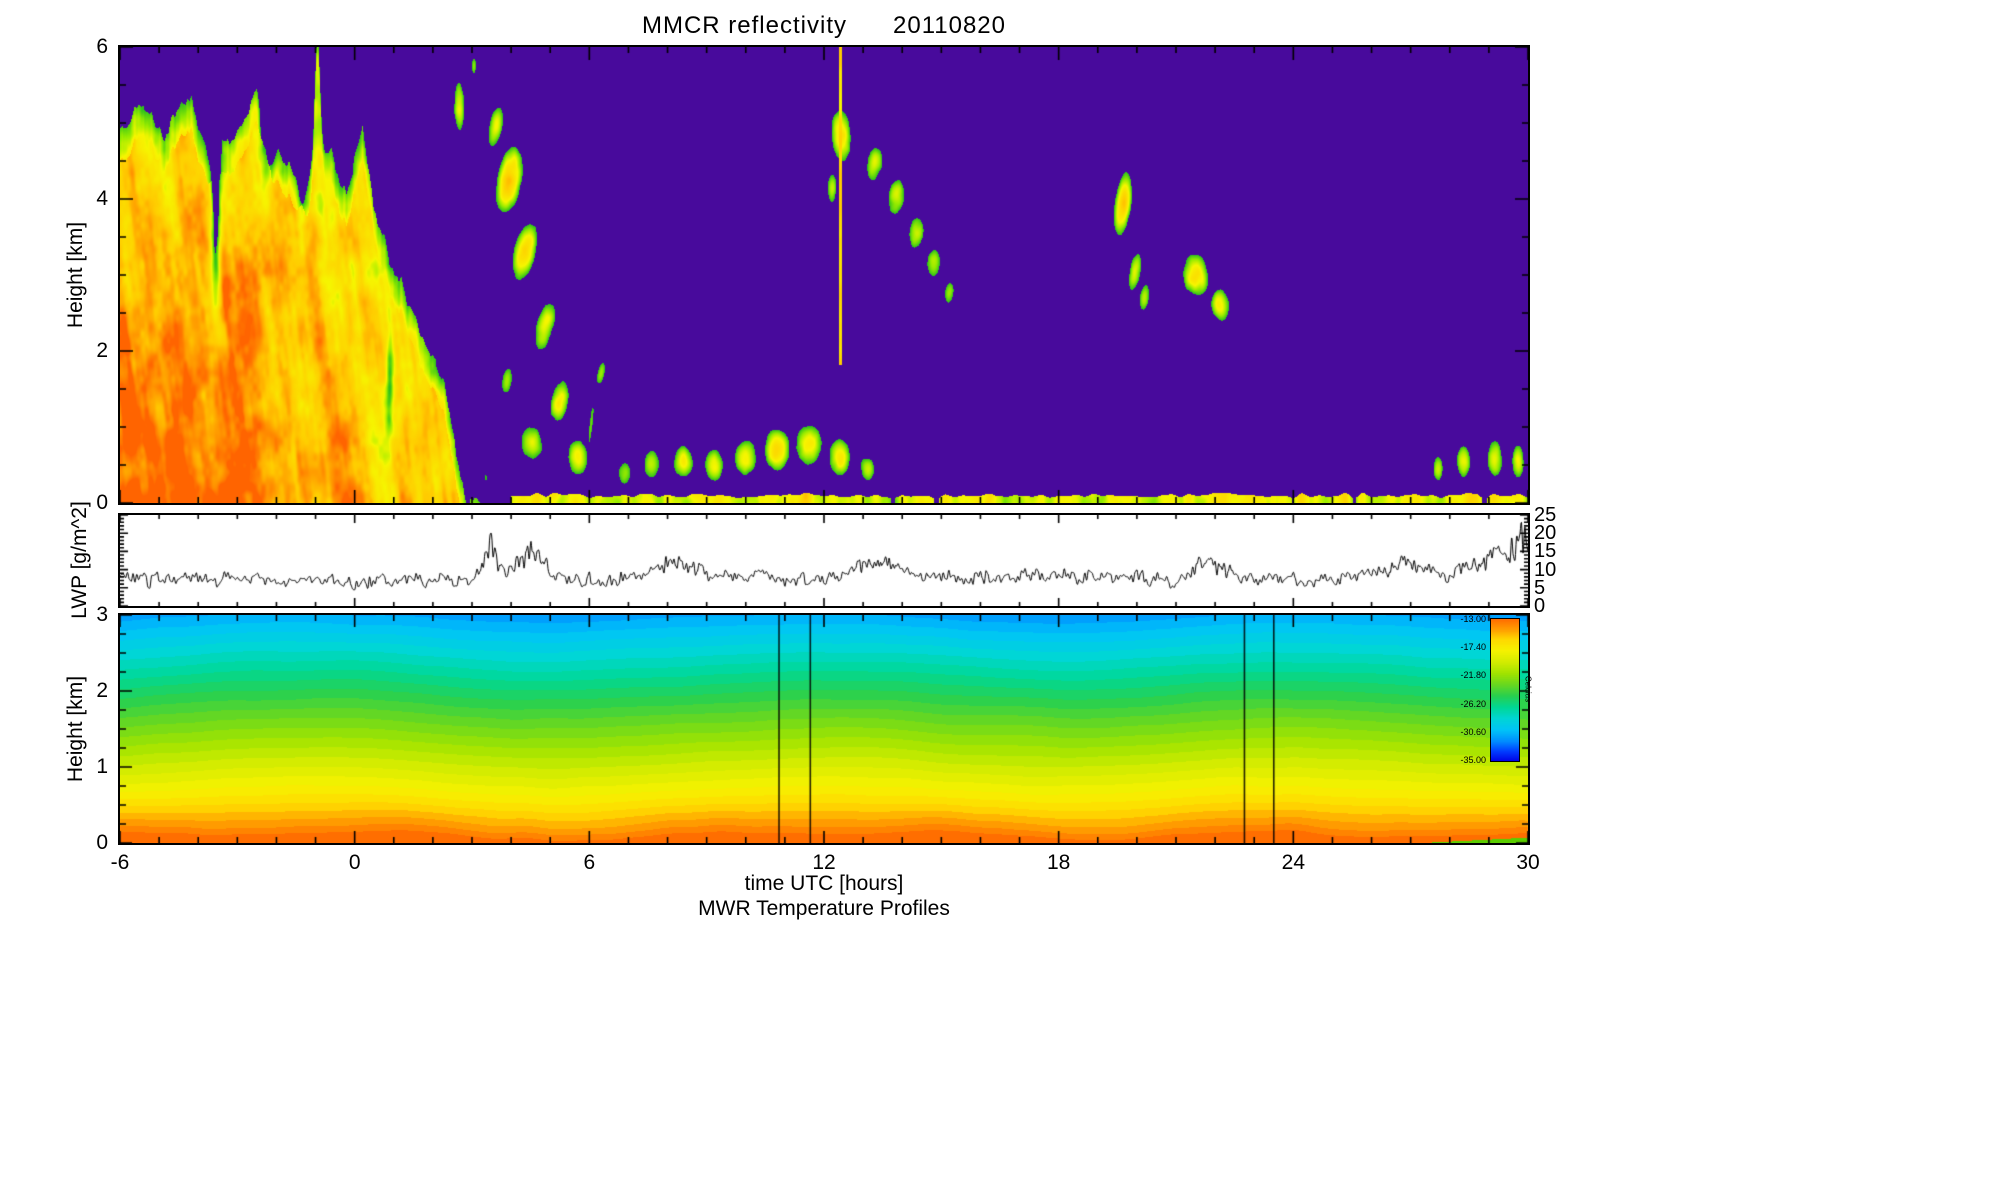 Image resolution: width=2000 pixels, height=1200 pixels. I want to click on temperature-colorbar-gradient, so click(1505, 690).